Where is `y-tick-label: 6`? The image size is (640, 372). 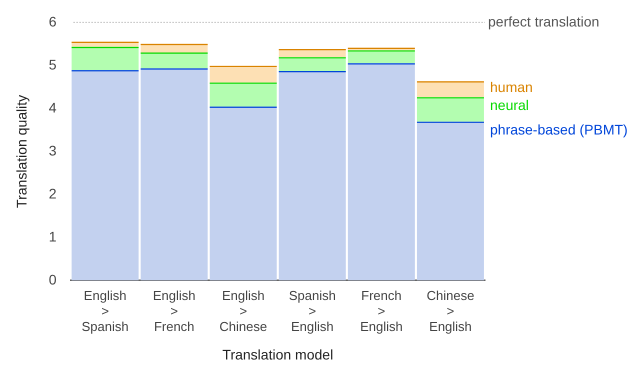
y-tick-label: 6 is located at coordinates (52, 21).